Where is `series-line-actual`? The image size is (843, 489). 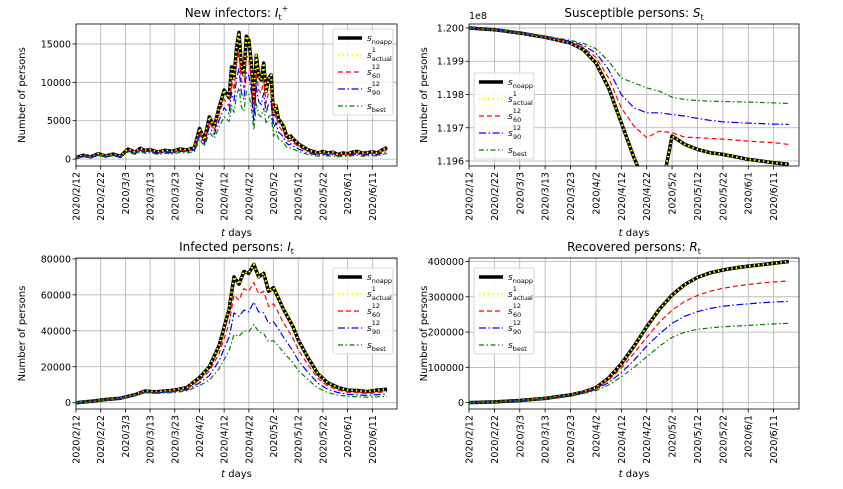 series-line-actual is located at coordinates (232, 95).